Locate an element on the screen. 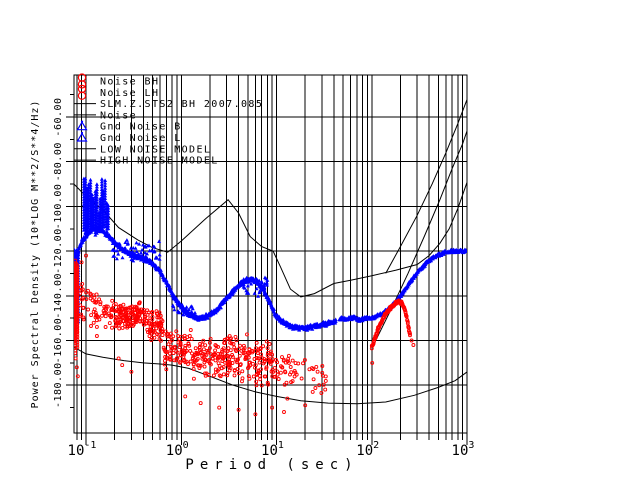 The height and width of the screenshot is (480, 640). legend-row: LOW NOISE MODEL is located at coordinates (142, 149).